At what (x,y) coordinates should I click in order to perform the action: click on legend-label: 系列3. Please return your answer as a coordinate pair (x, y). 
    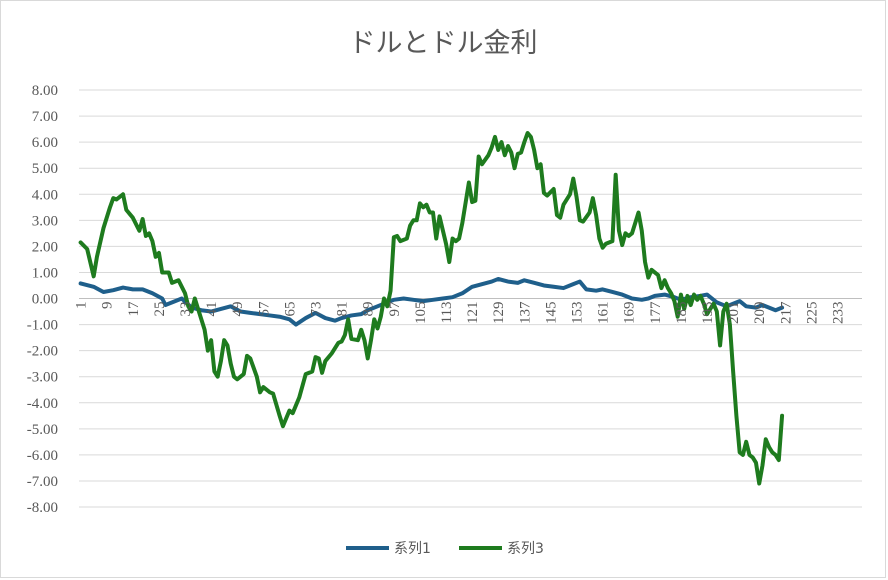
    Looking at the image, I should click on (525, 549).